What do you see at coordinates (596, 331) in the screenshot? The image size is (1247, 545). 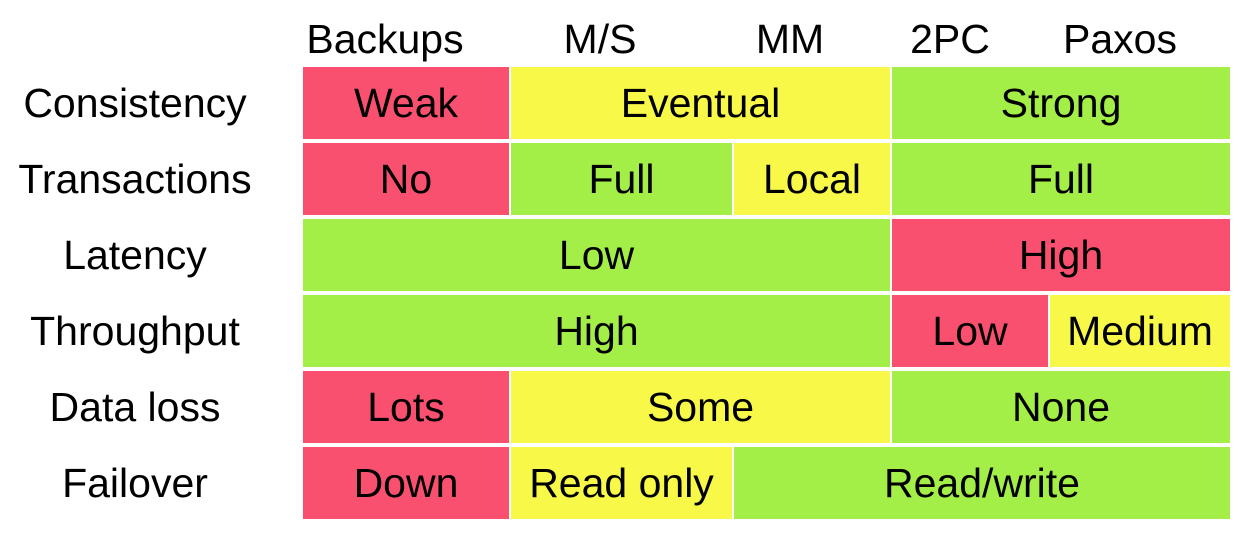 I see `cell-throughput-high: High` at bounding box center [596, 331].